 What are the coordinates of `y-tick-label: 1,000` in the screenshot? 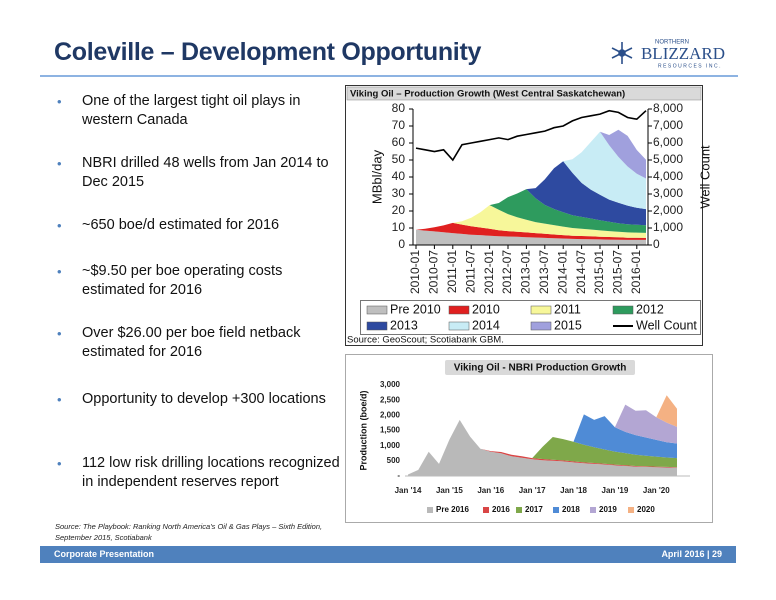 It's located at (390, 445).